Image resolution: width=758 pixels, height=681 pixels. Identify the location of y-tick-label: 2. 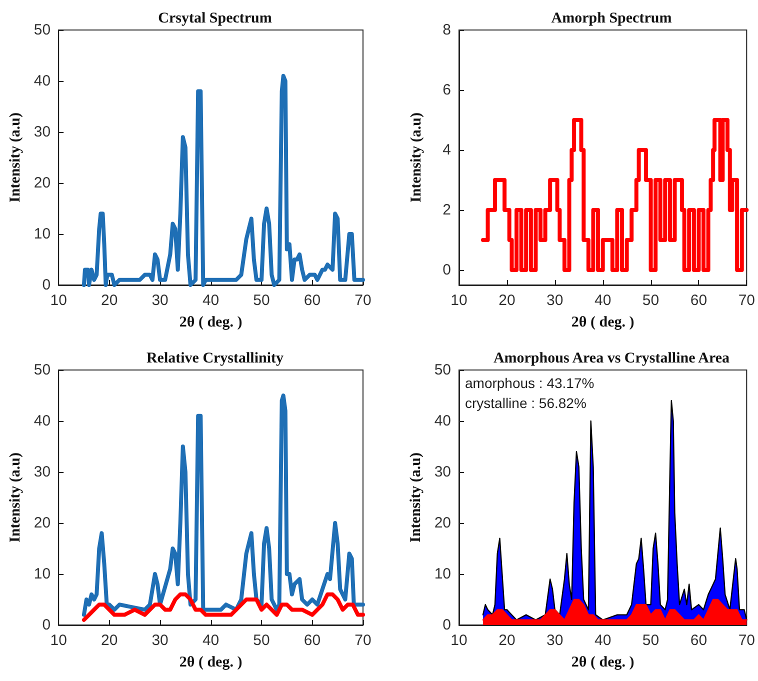
(446, 210).